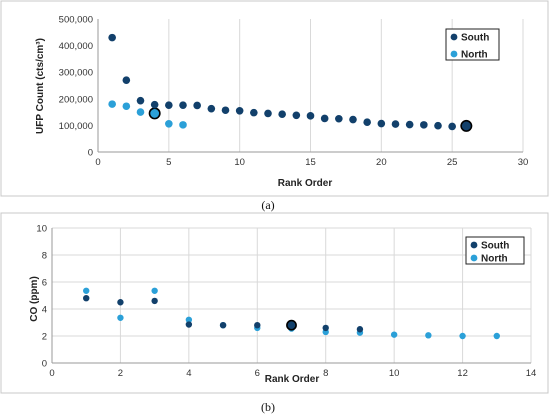 This screenshot has height=420, width=550. What do you see at coordinates (44, 283) in the screenshot?
I see `chart-b-y-tick-label: 6` at bounding box center [44, 283].